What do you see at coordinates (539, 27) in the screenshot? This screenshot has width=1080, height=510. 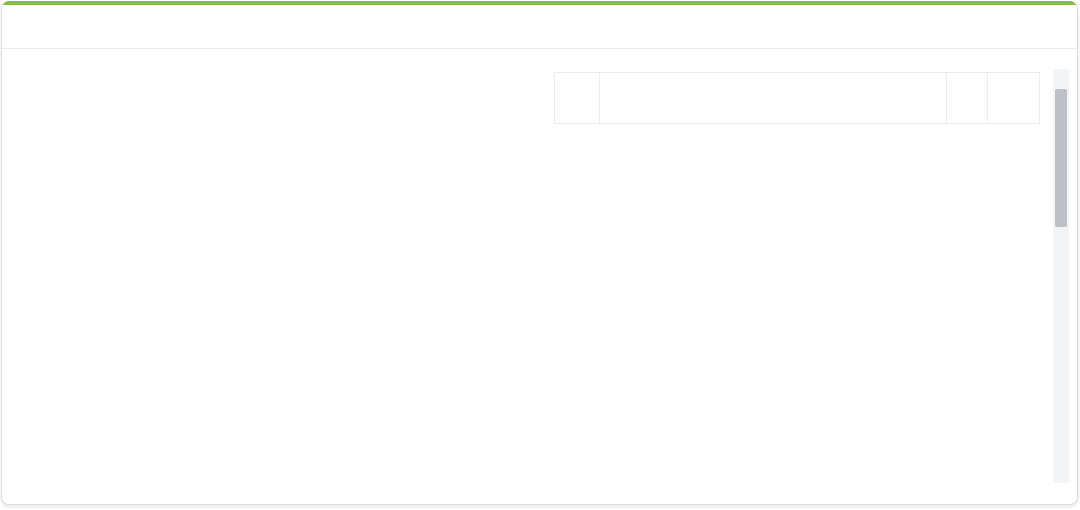 I see `view-header` at bounding box center [539, 27].